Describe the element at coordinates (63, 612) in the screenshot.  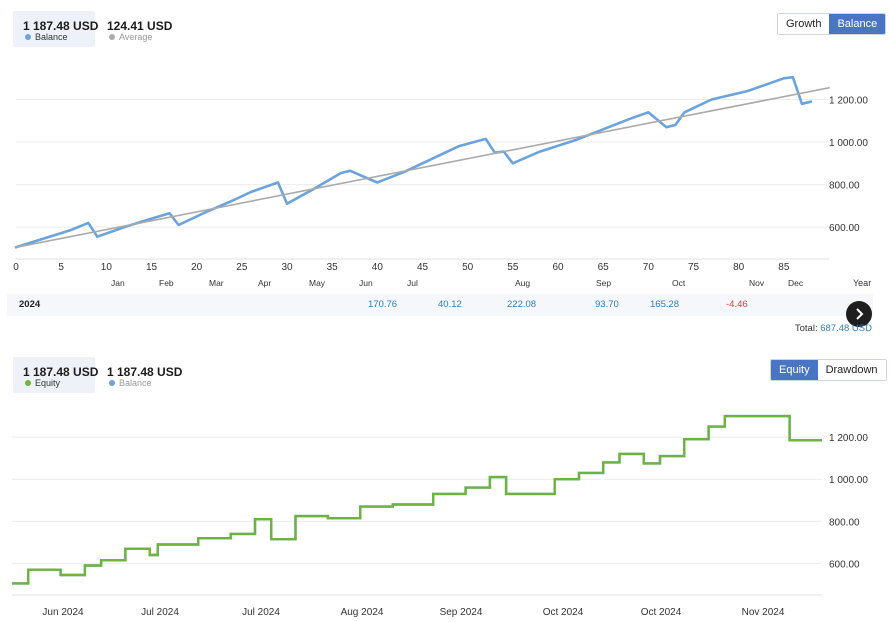
I see `x-tick-label: Jun 2024` at that location.